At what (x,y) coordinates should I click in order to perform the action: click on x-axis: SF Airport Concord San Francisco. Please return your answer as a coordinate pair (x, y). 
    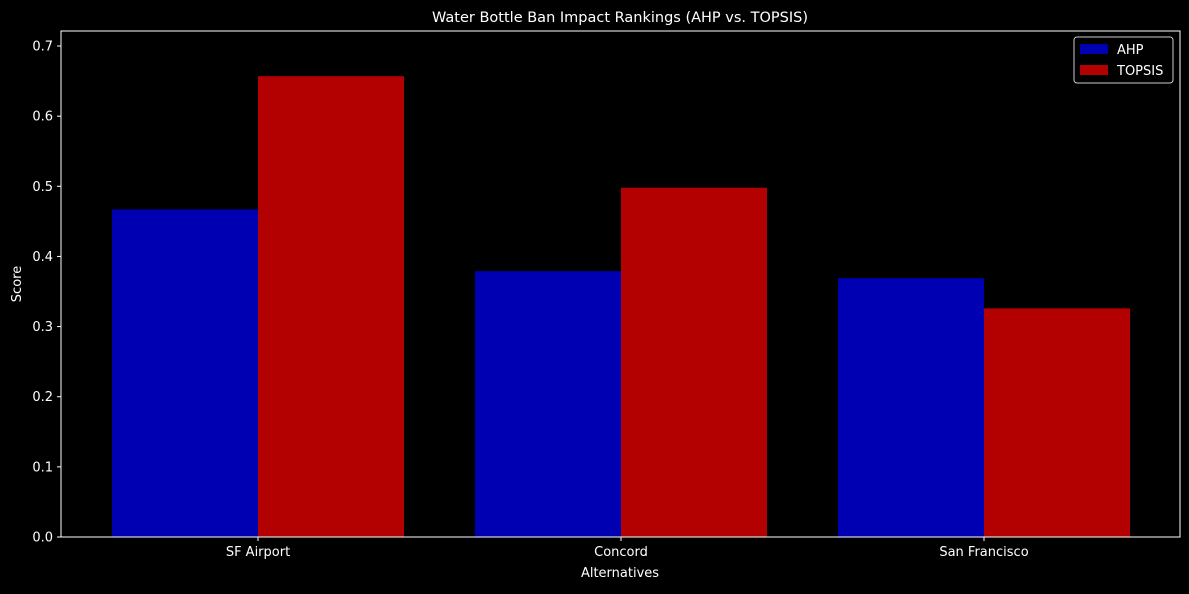
    Looking at the image, I should click on (627, 548).